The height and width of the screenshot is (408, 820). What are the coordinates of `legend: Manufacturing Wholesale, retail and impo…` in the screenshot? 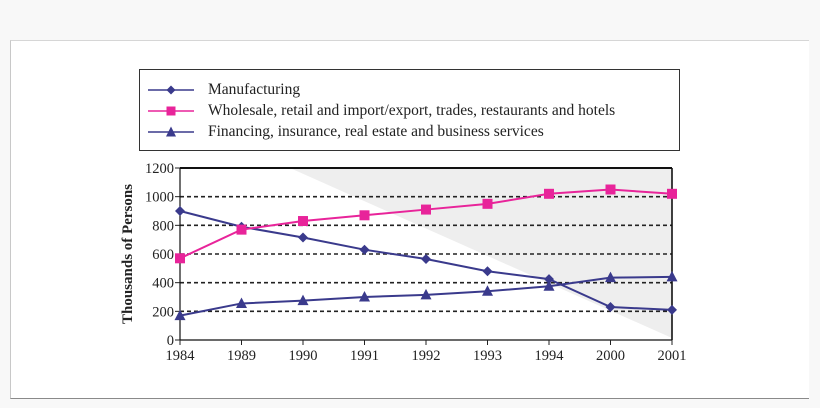 It's located at (409, 110).